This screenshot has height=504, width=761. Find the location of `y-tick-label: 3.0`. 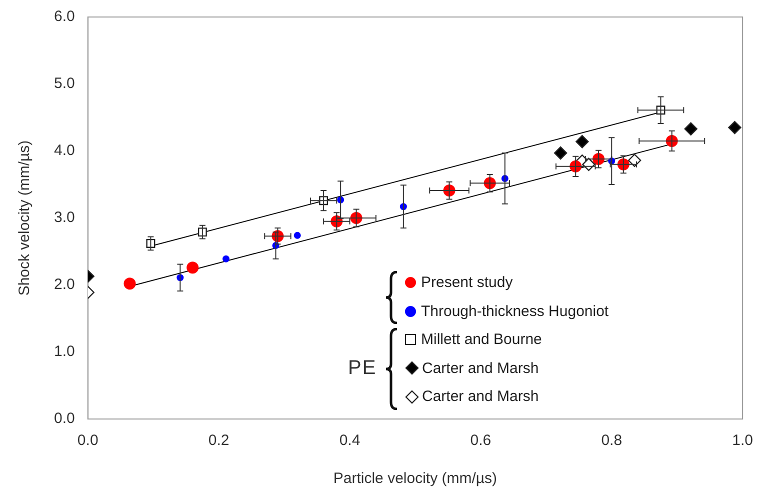

y-tick-label: 3.0 is located at coordinates (64, 217).